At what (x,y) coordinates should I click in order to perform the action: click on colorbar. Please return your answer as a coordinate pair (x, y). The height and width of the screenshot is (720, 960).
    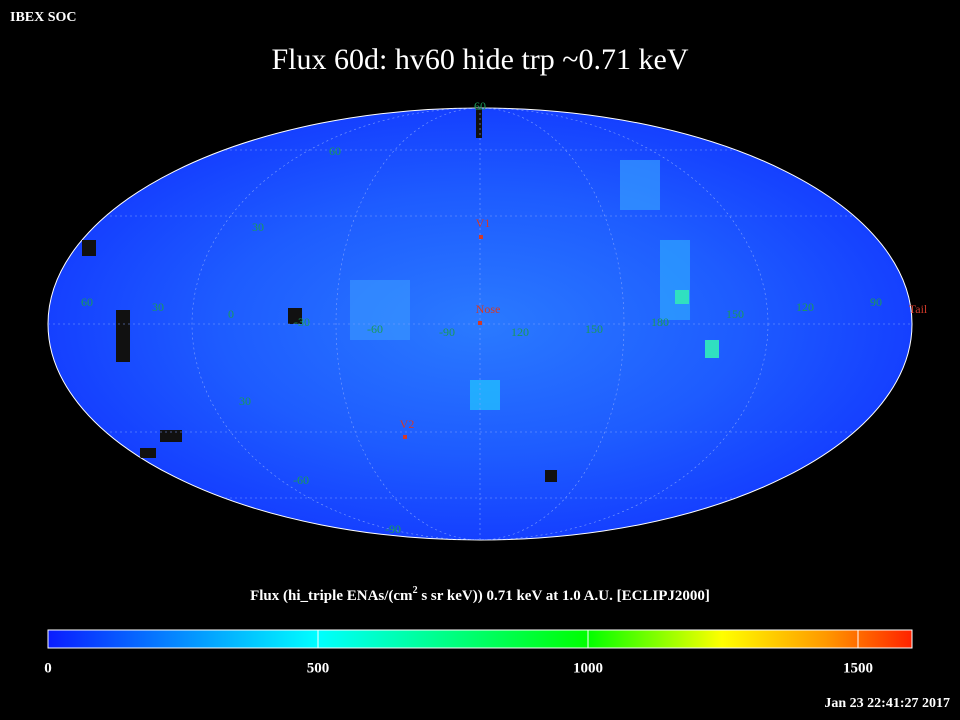
    Looking at the image, I should click on (480, 639).